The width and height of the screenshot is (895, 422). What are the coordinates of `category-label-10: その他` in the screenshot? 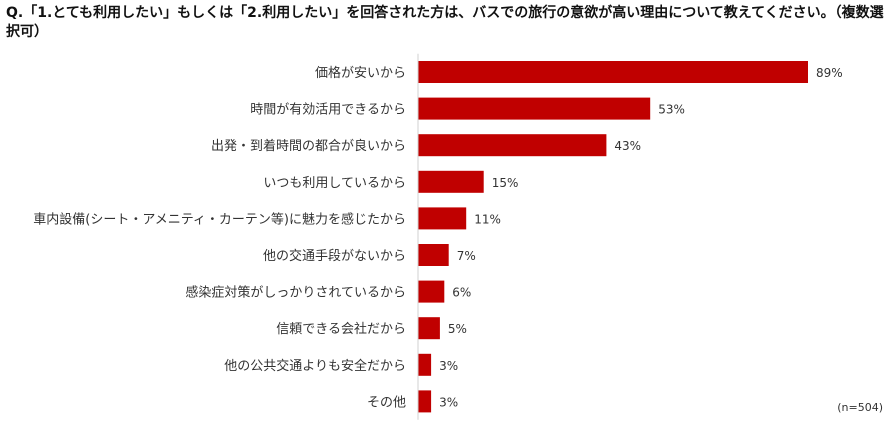 It's located at (386, 402).